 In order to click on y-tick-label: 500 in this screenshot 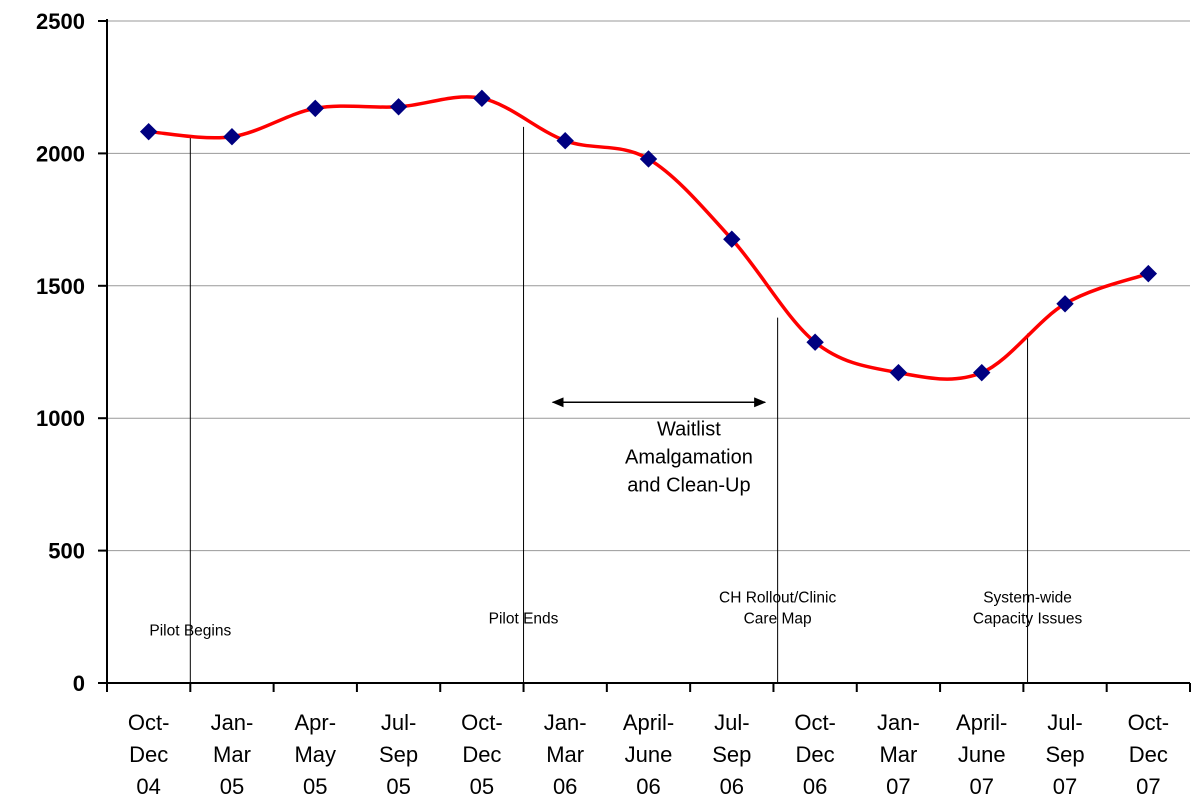, I will do `click(66, 551)`.